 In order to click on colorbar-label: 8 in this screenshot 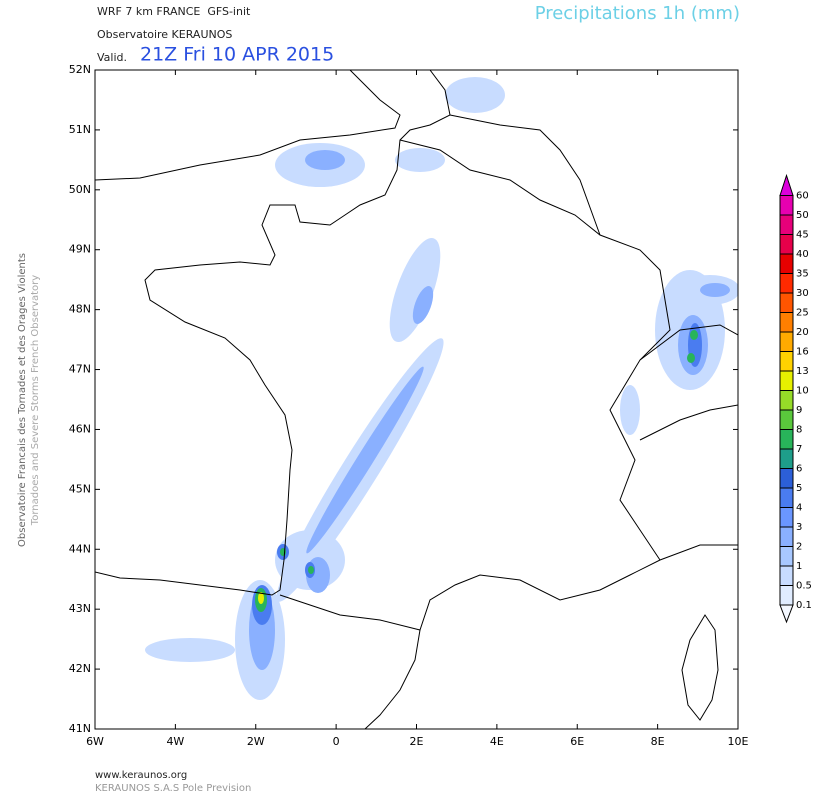, I will do `click(799, 430)`.